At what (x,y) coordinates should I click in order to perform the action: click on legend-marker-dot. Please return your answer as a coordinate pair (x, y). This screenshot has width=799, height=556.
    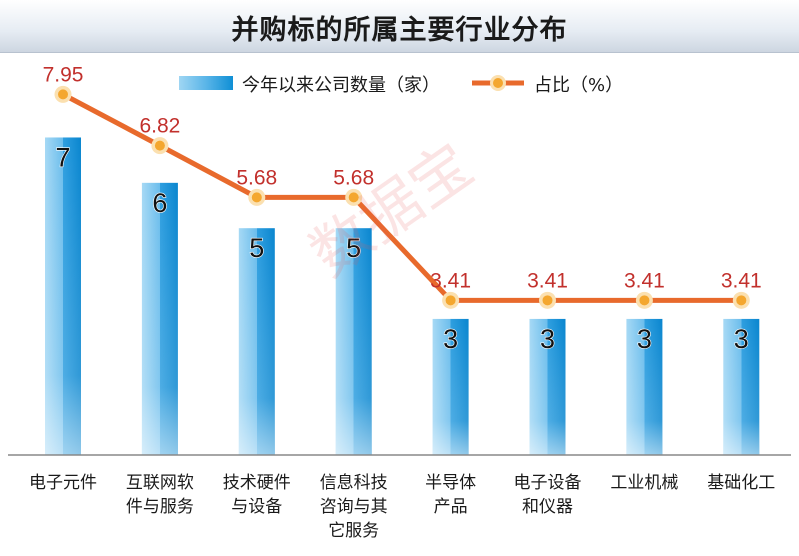
    Looking at the image, I should click on (498, 83).